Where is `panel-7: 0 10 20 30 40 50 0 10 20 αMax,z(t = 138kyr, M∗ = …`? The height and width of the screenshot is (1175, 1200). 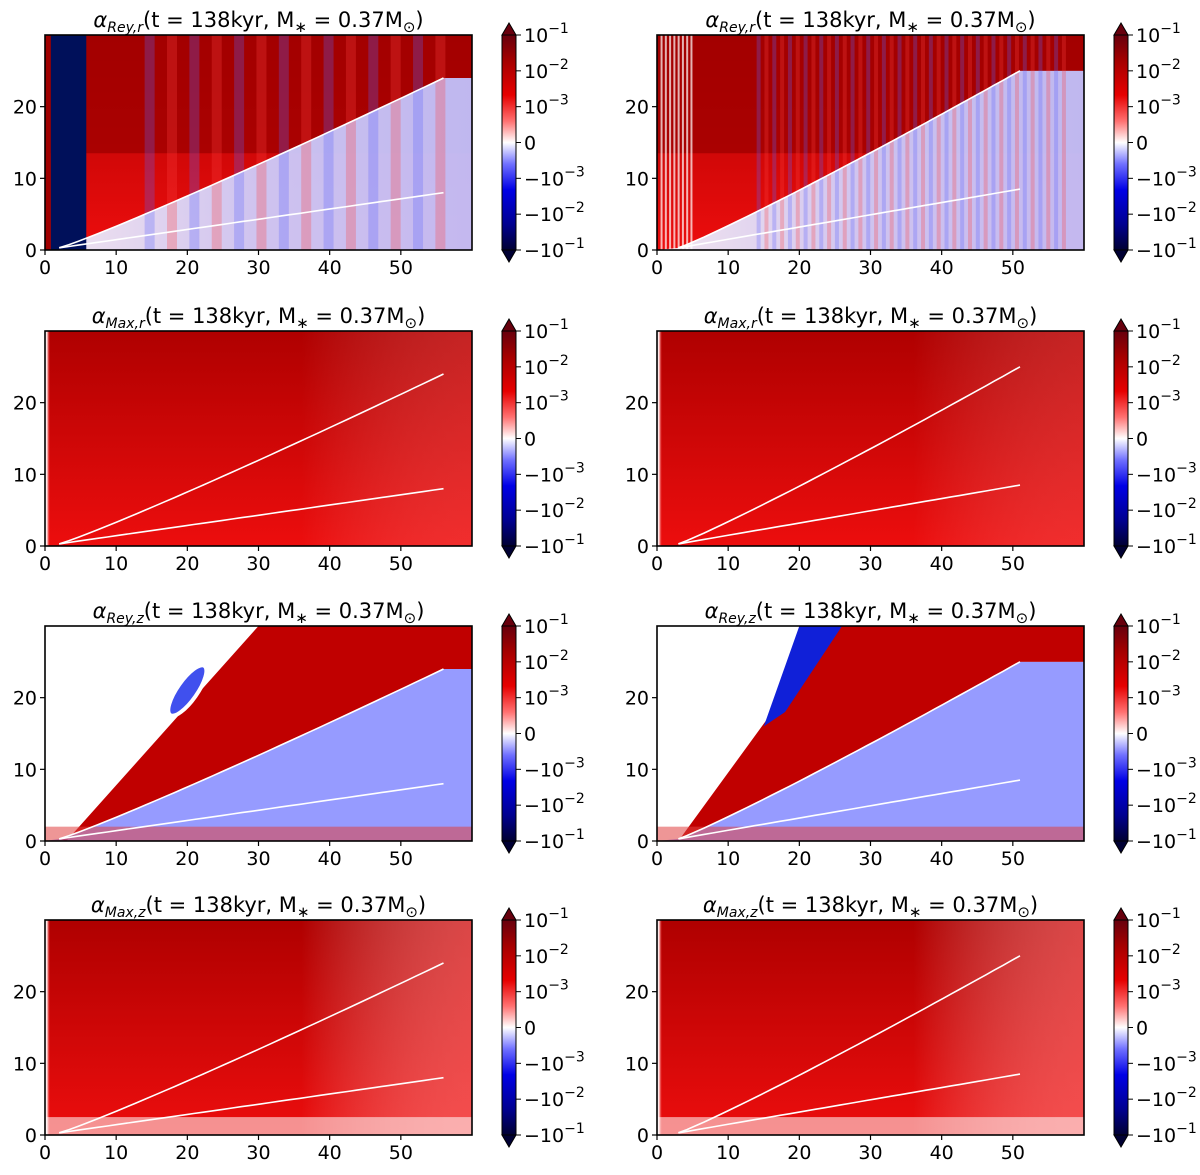
panel-7: 0 10 20 30 40 50 0 10 20 αMax,z(t = 138kyr, M∗ = … is located at coordinates (299, 1028).